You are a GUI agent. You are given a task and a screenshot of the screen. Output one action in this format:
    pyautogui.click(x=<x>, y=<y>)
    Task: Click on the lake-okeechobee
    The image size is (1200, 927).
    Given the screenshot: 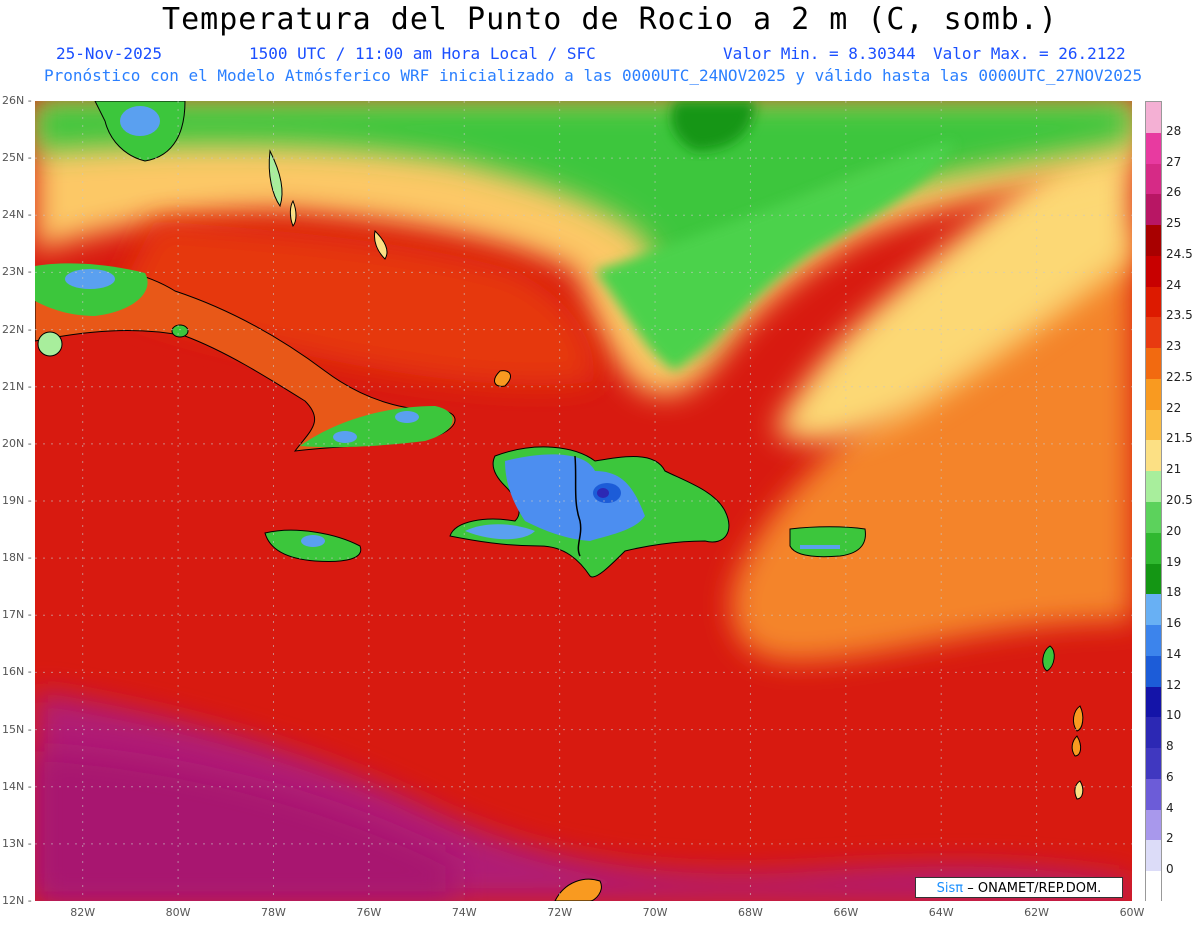 What is the action you would take?
    pyautogui.click(x=140, y=121)
    